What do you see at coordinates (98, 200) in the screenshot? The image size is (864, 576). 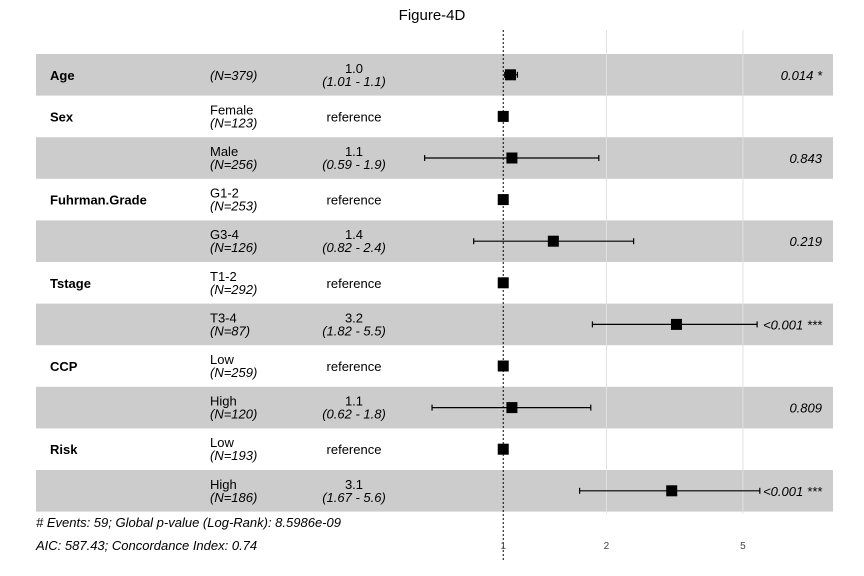 I see `variable-name: Fuhrman.Grade` at bounding box center [98, 200].